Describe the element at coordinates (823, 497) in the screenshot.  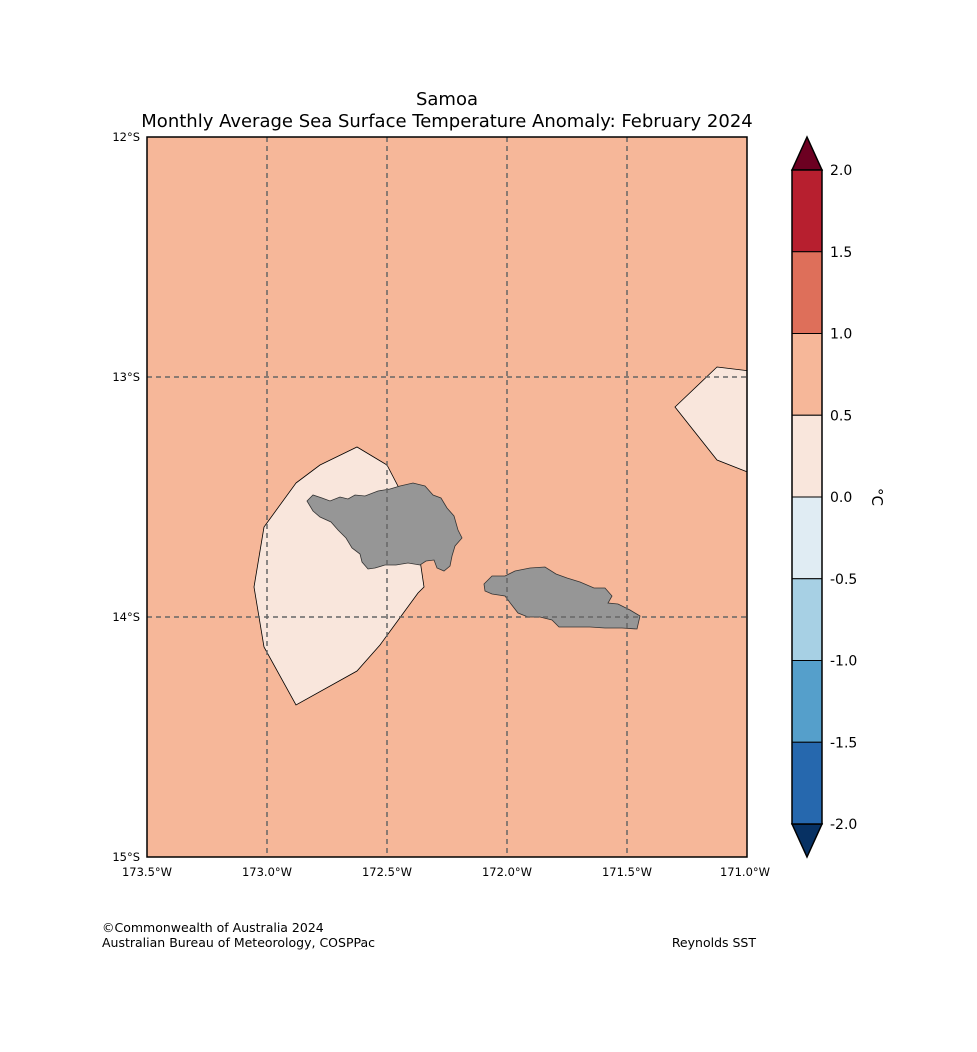
I see `colorbar: 2.0 1.5 1.0 0.5 0.0 -0.5 -1.0 -1.5 -2.0` at that location.